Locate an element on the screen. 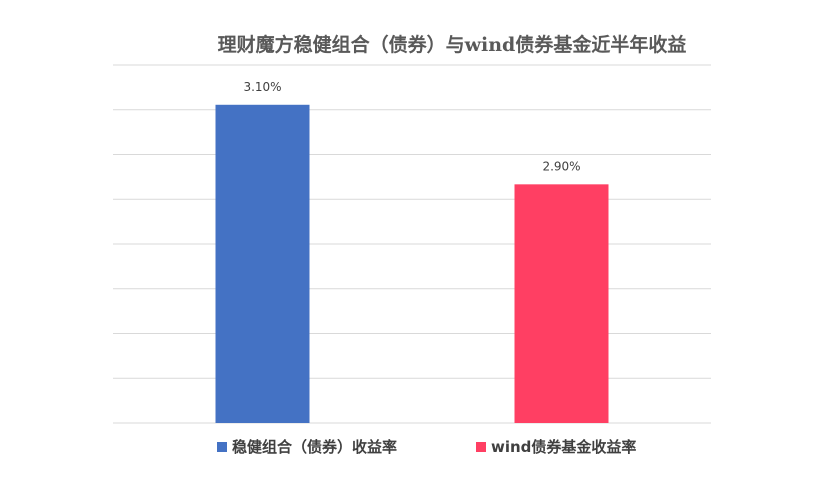  chart-title: 理财魔方稳健组合（债券）与wind债券基金近半年收益 is located at coordinates (452, 44).